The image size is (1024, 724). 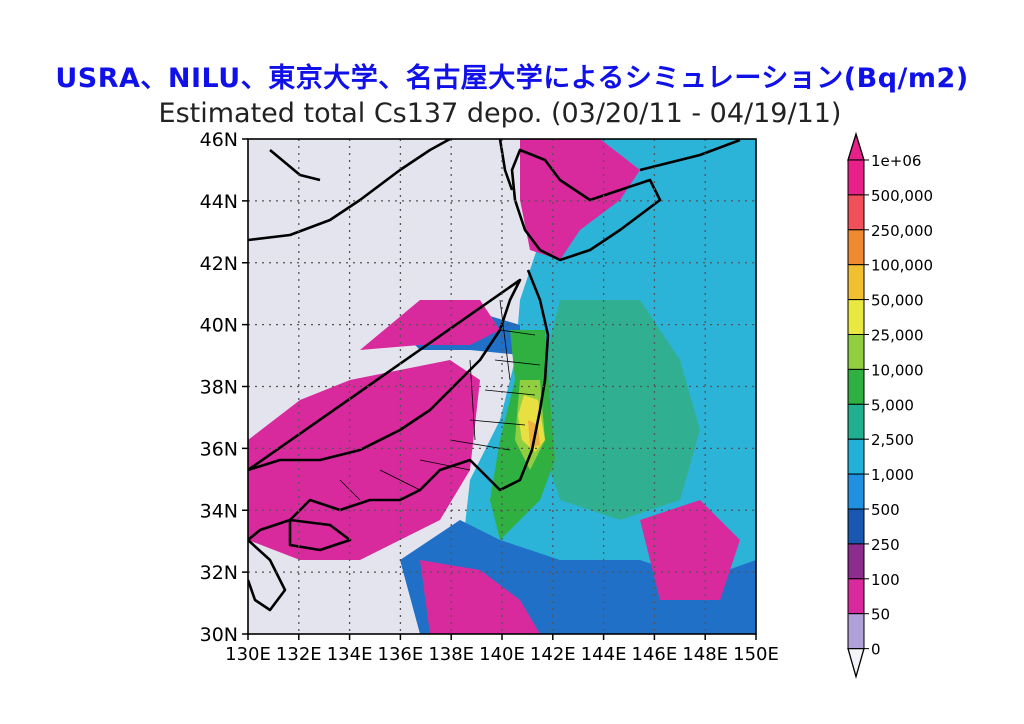 What do you see at coordinates (604, 654) in the screenshot?
I see `lon-tick-label: 144E` at bounding box center [604, 654].